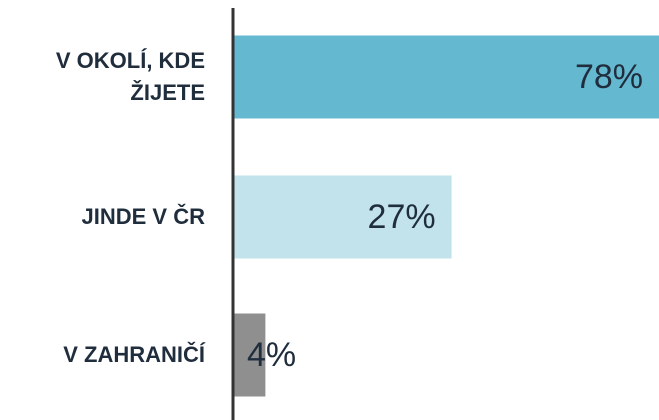 The width and height of the screenshot is (659, 420). Describe the element at coordinates (134, 354) in the screenshot. I see `category-label: V ZAHRANIČÍ` at that location.